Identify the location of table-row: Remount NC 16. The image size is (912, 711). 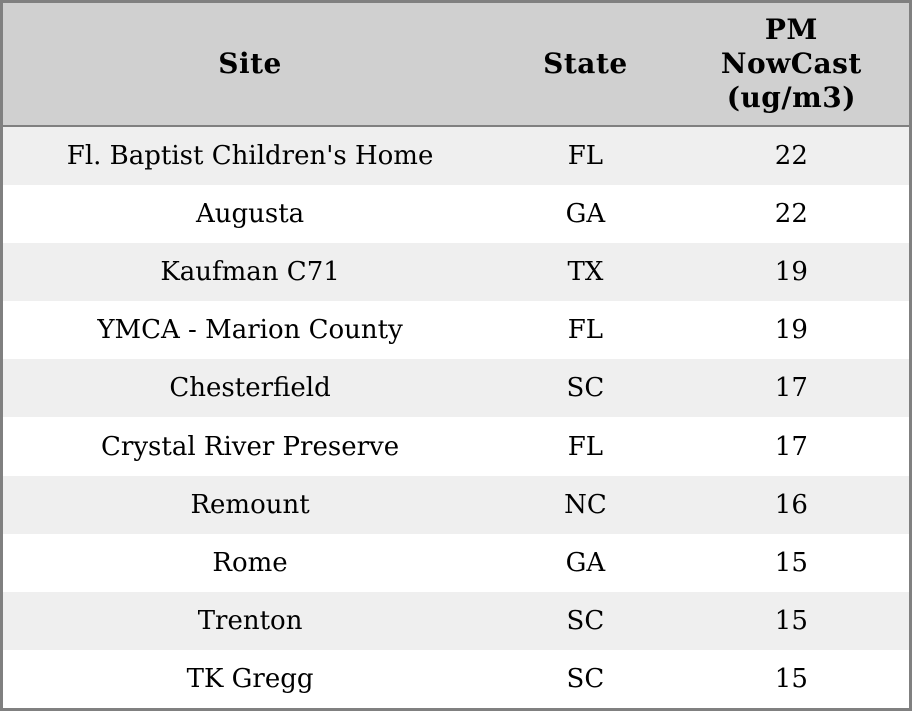
(456, 504).